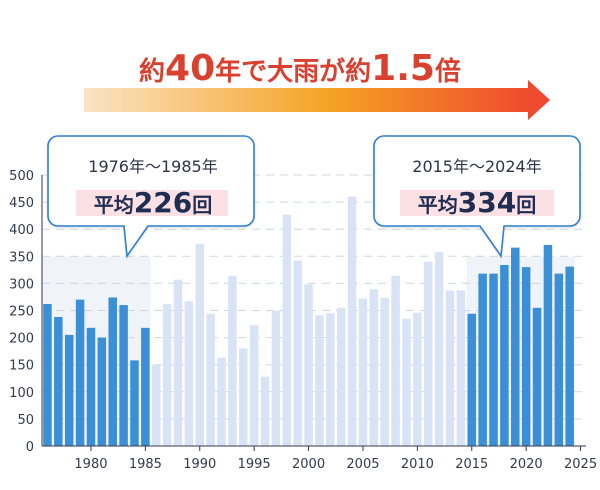 This screenshot has width=600, height=490. I want to click on y-tick-label-300: 300, so click(21, 284).